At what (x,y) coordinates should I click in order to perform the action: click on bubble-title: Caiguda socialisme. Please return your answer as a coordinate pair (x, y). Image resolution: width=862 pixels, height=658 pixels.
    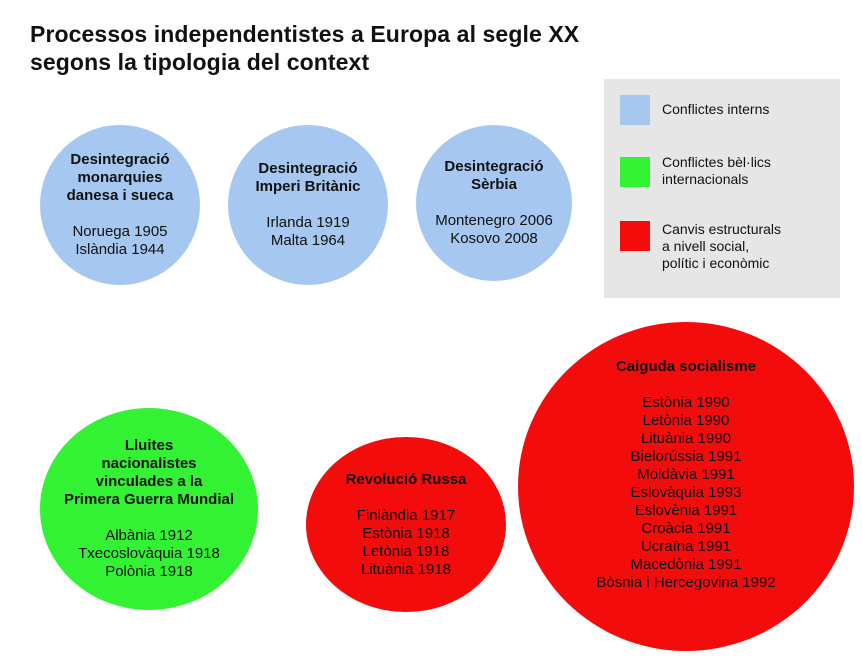
    Looking at the image, I should click on (686, 367).